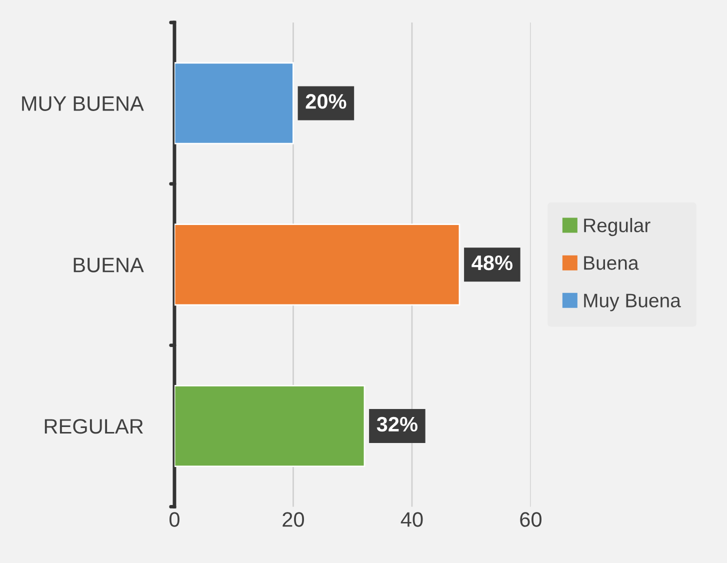 This screenshot has width=727, height=563. What do you see at coordinates (617, 227) in the screenshot?
I see `legend-label: Regular` at bounding box center [617, 227].